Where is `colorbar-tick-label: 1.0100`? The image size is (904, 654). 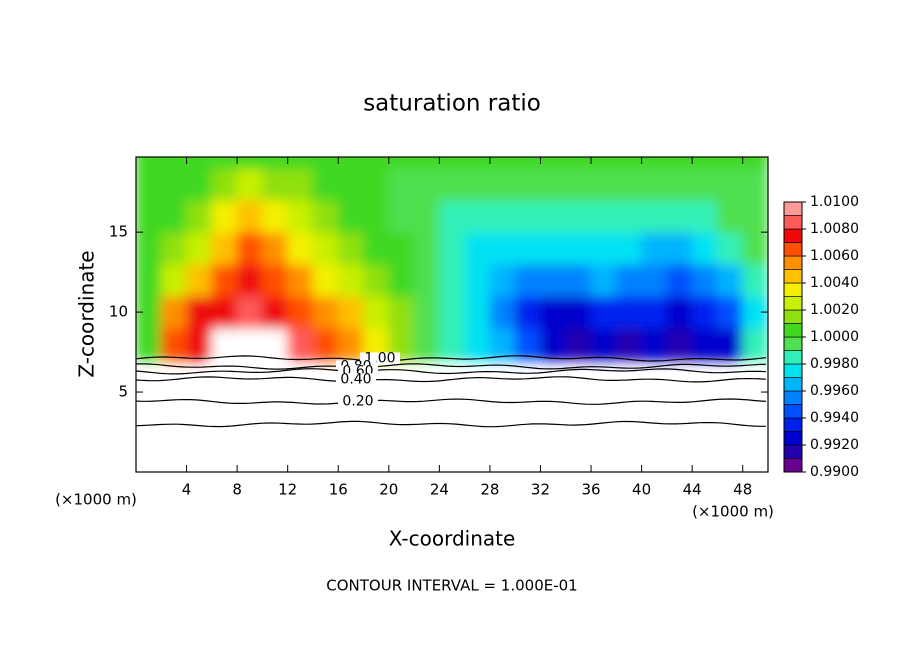
colorbar-tick-label: 1.0100 is located at coordinates (834, 202).